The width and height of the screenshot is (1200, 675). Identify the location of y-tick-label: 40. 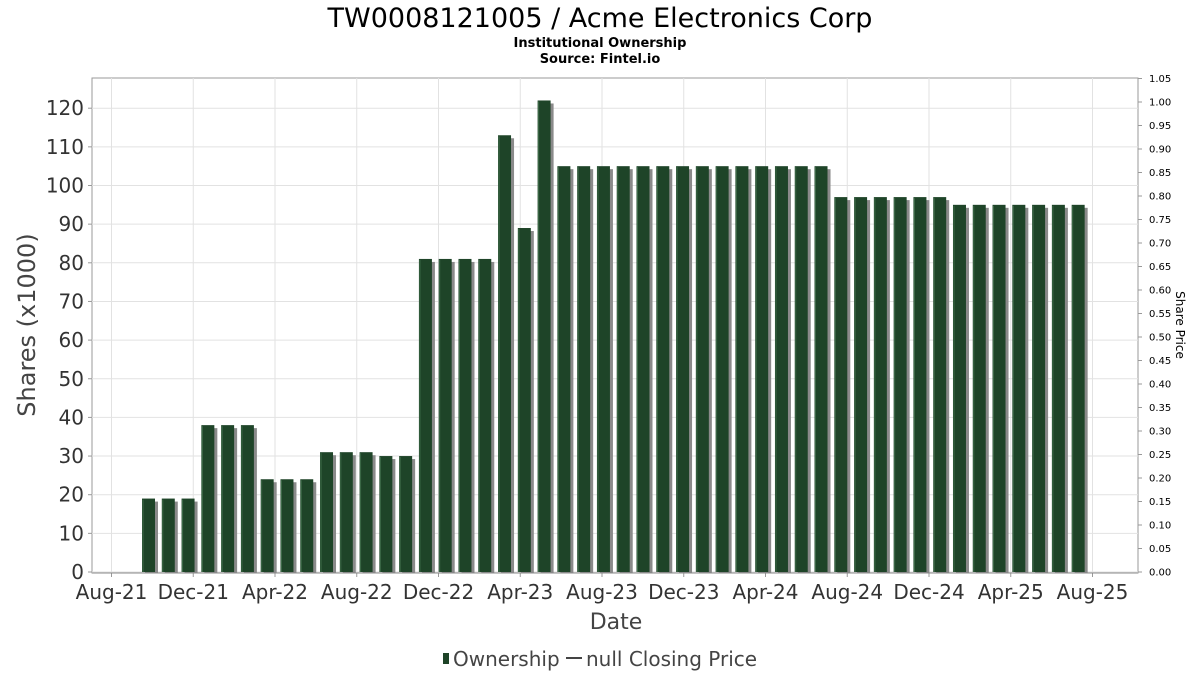
(71, 417).